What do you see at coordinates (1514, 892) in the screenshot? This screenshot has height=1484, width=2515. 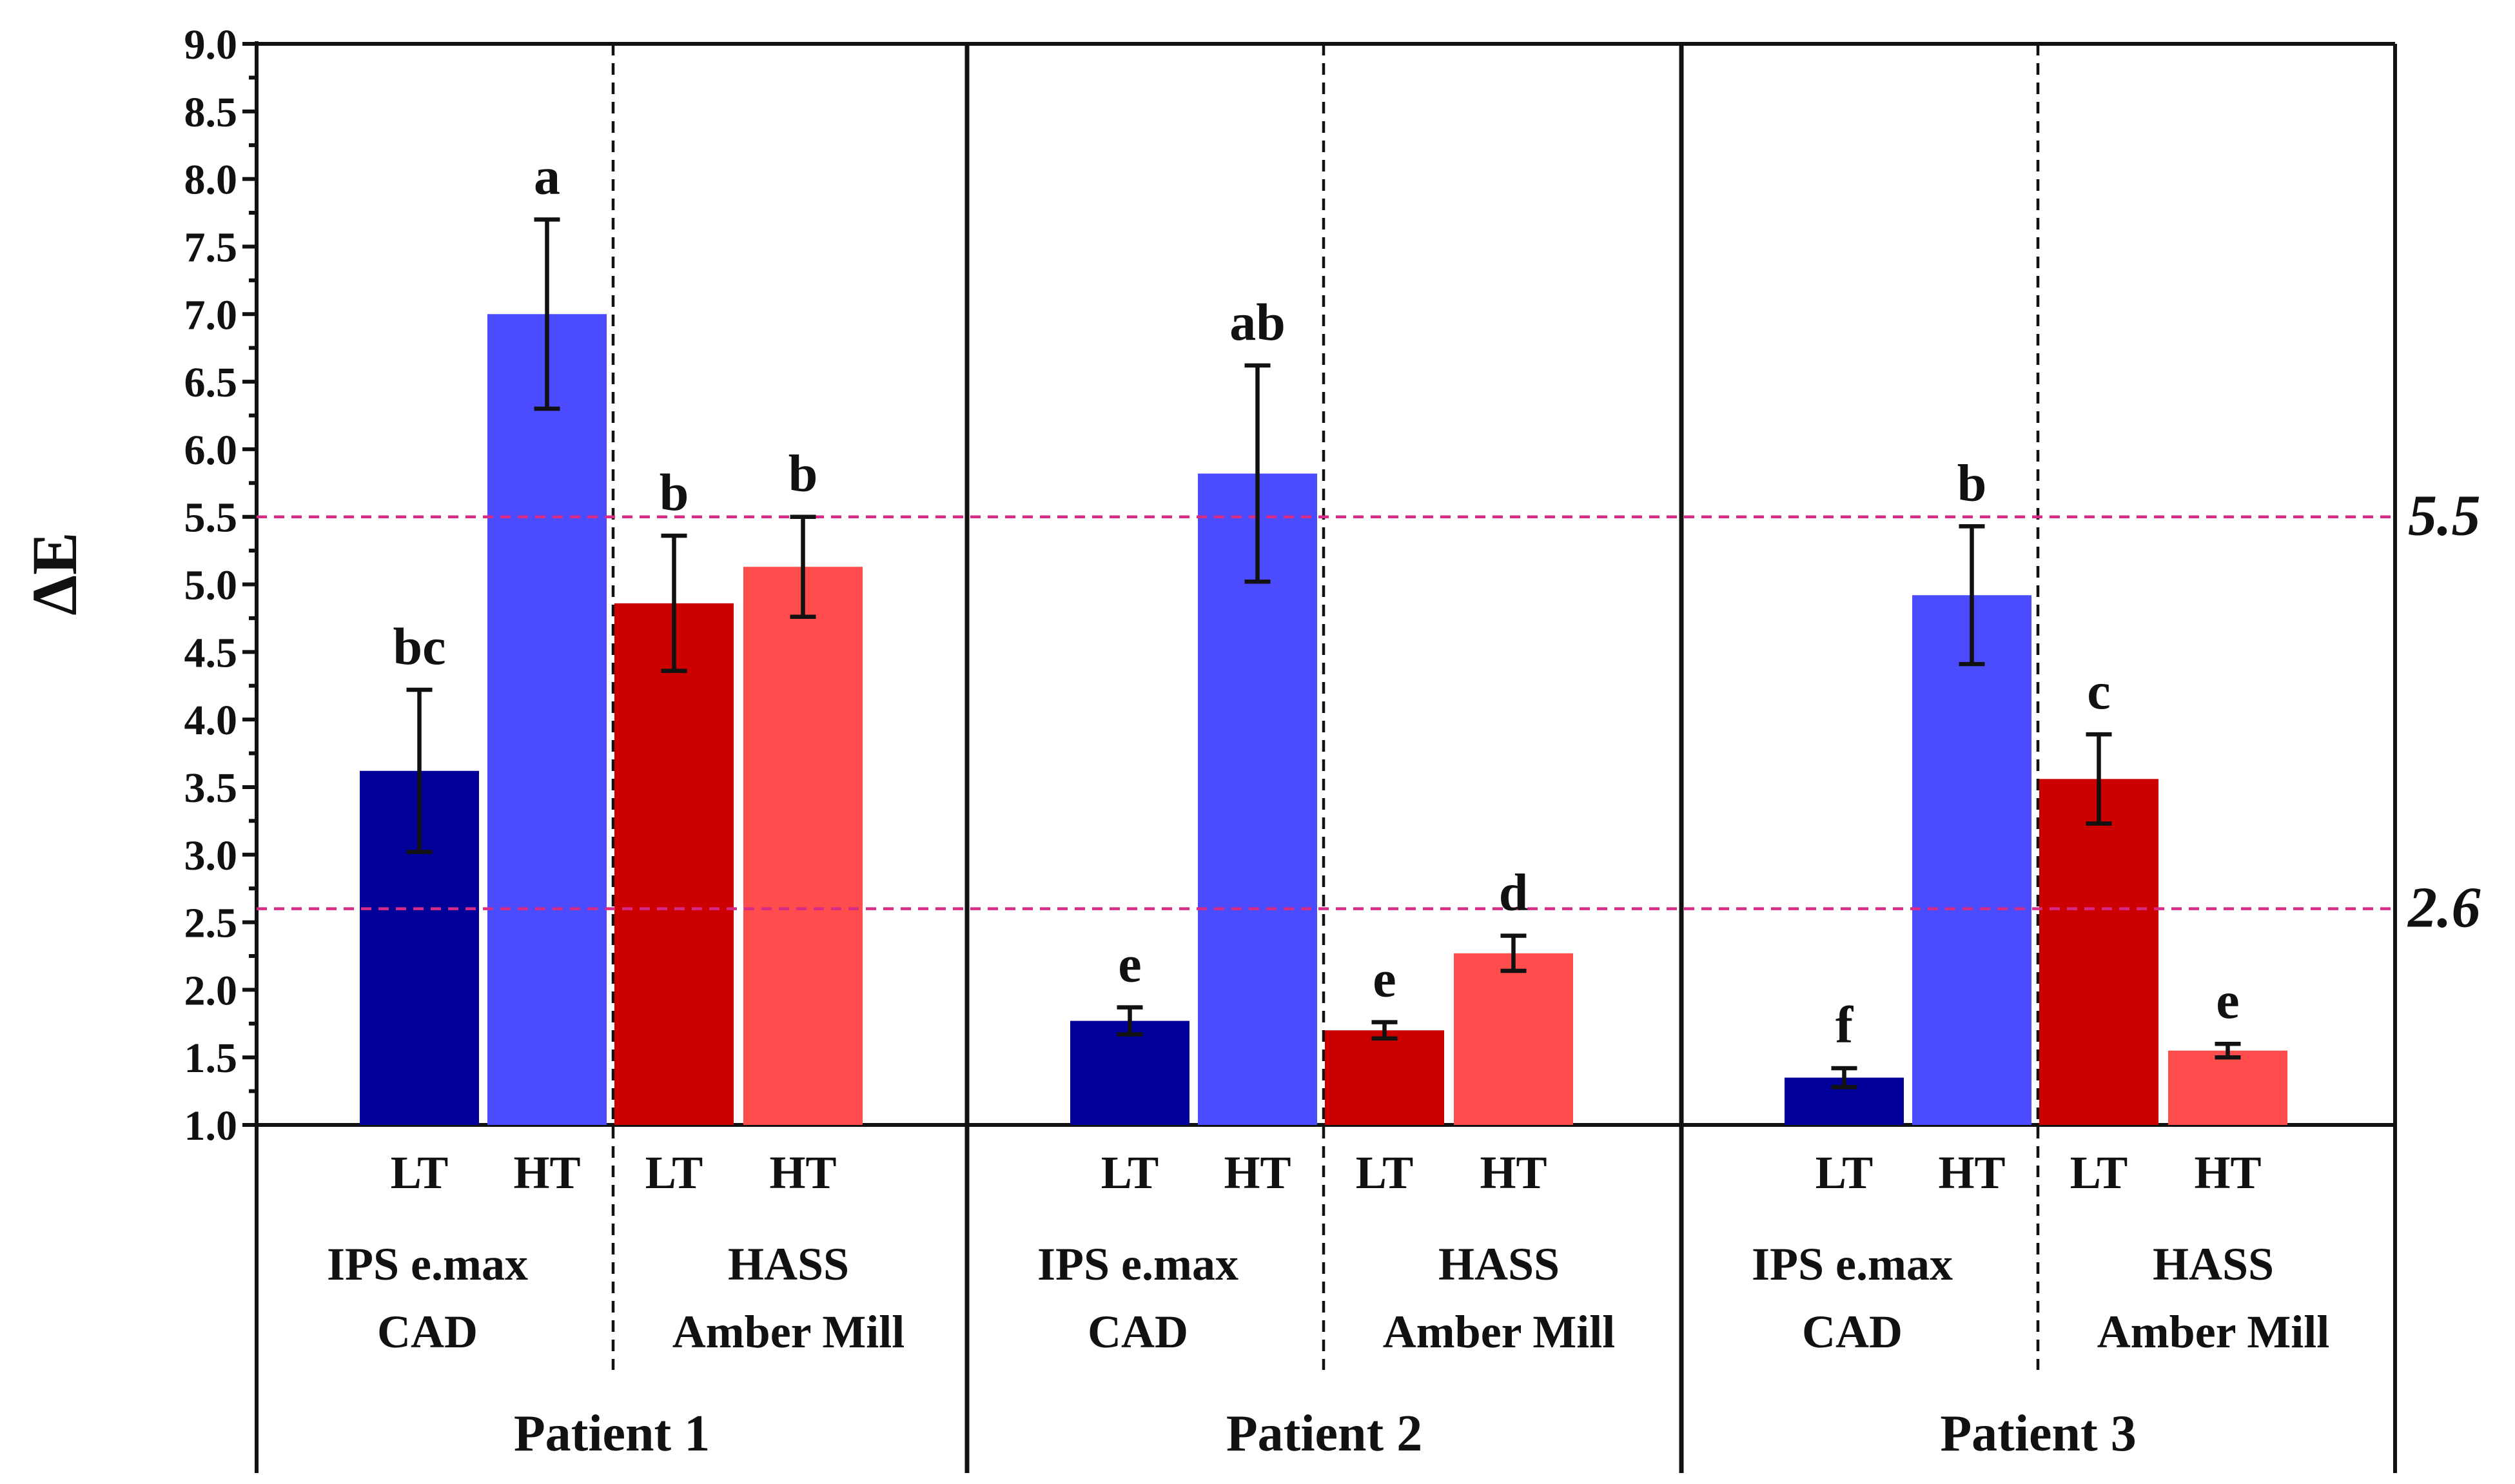 I see `significance-letter: d` at bounding box center [1514, 892].